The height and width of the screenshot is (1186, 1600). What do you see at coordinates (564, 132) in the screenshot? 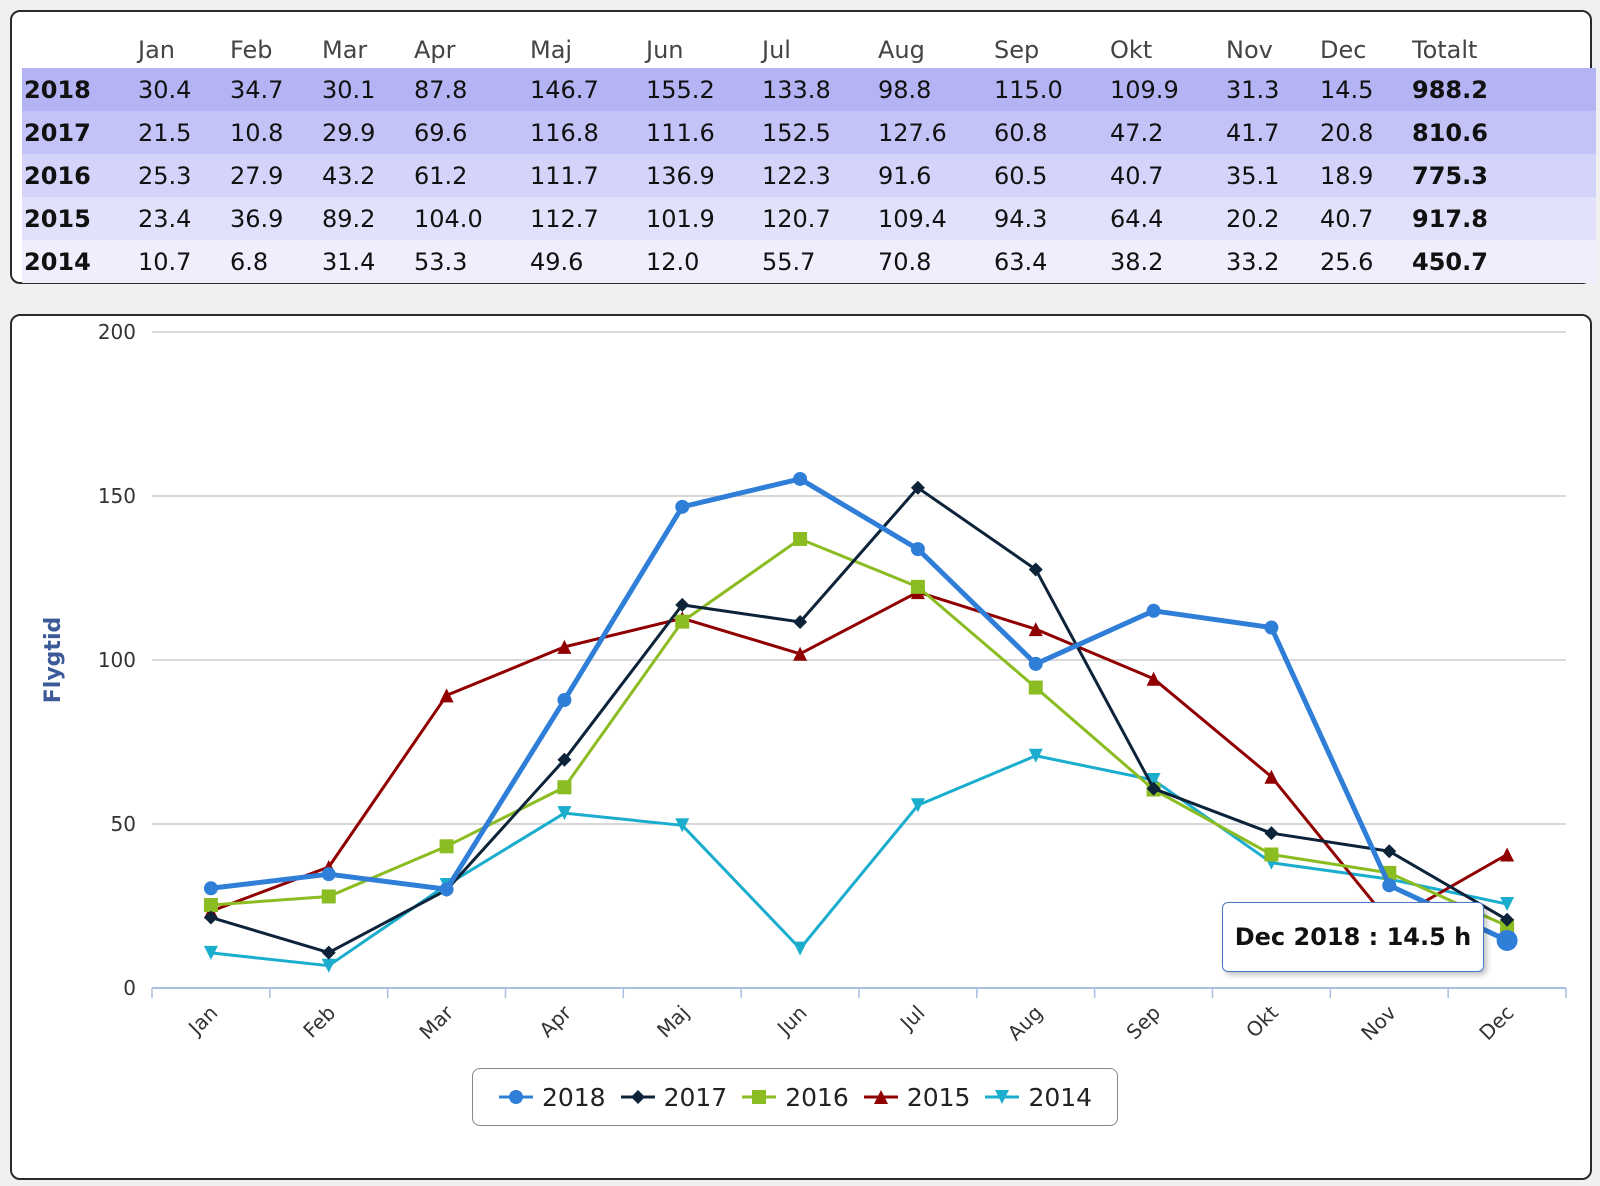
I see `value-cell: 116.8` at bounding box center [564, 132].